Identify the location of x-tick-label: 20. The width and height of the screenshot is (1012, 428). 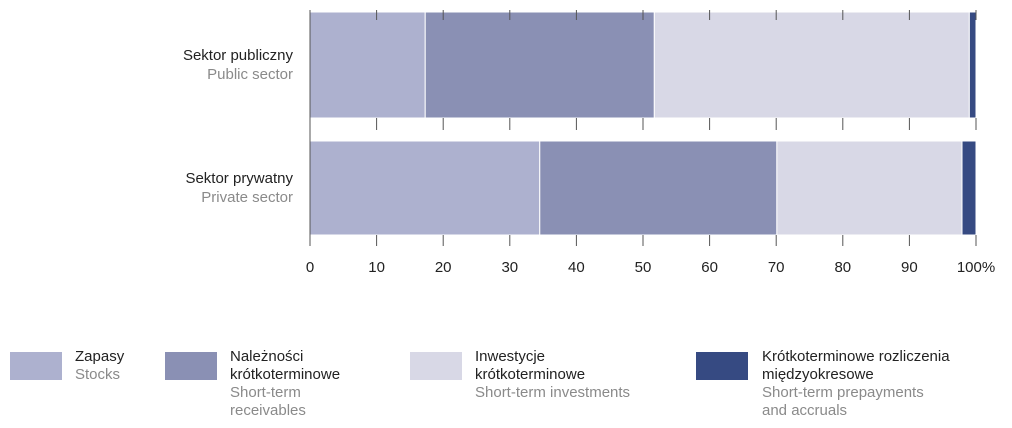
(443, 267).